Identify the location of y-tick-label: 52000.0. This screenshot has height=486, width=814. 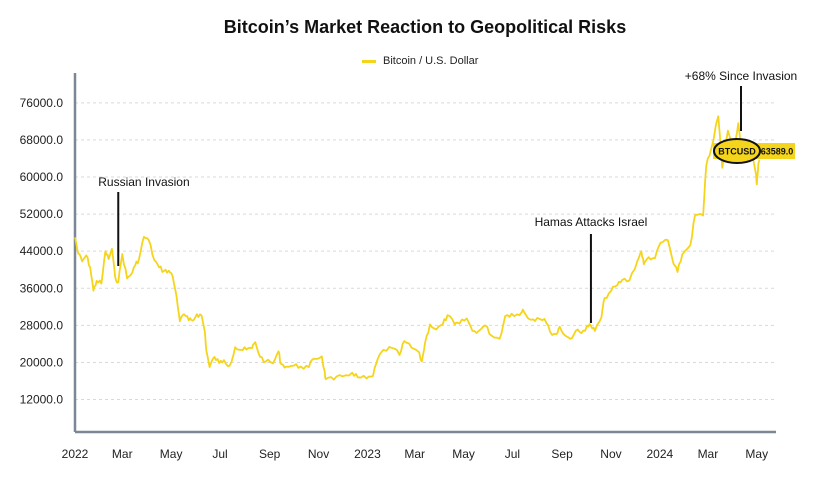
(42, 214).